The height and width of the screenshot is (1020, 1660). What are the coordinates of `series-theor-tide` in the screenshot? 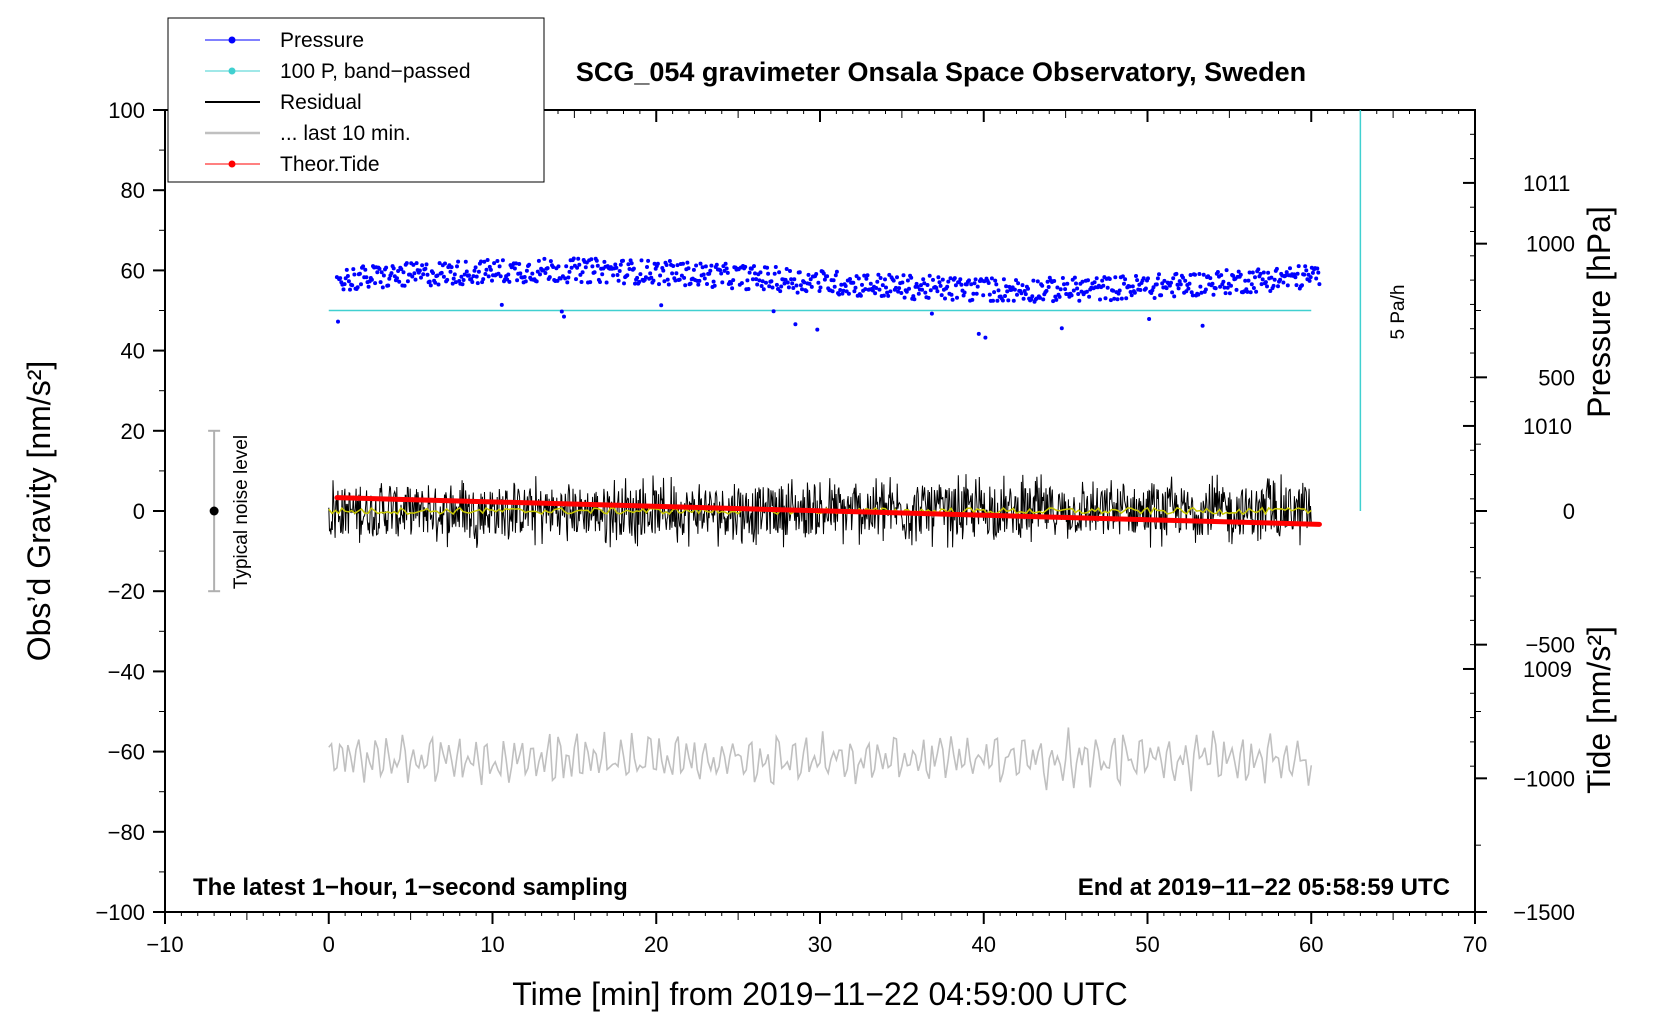 It's located at (828, 511).